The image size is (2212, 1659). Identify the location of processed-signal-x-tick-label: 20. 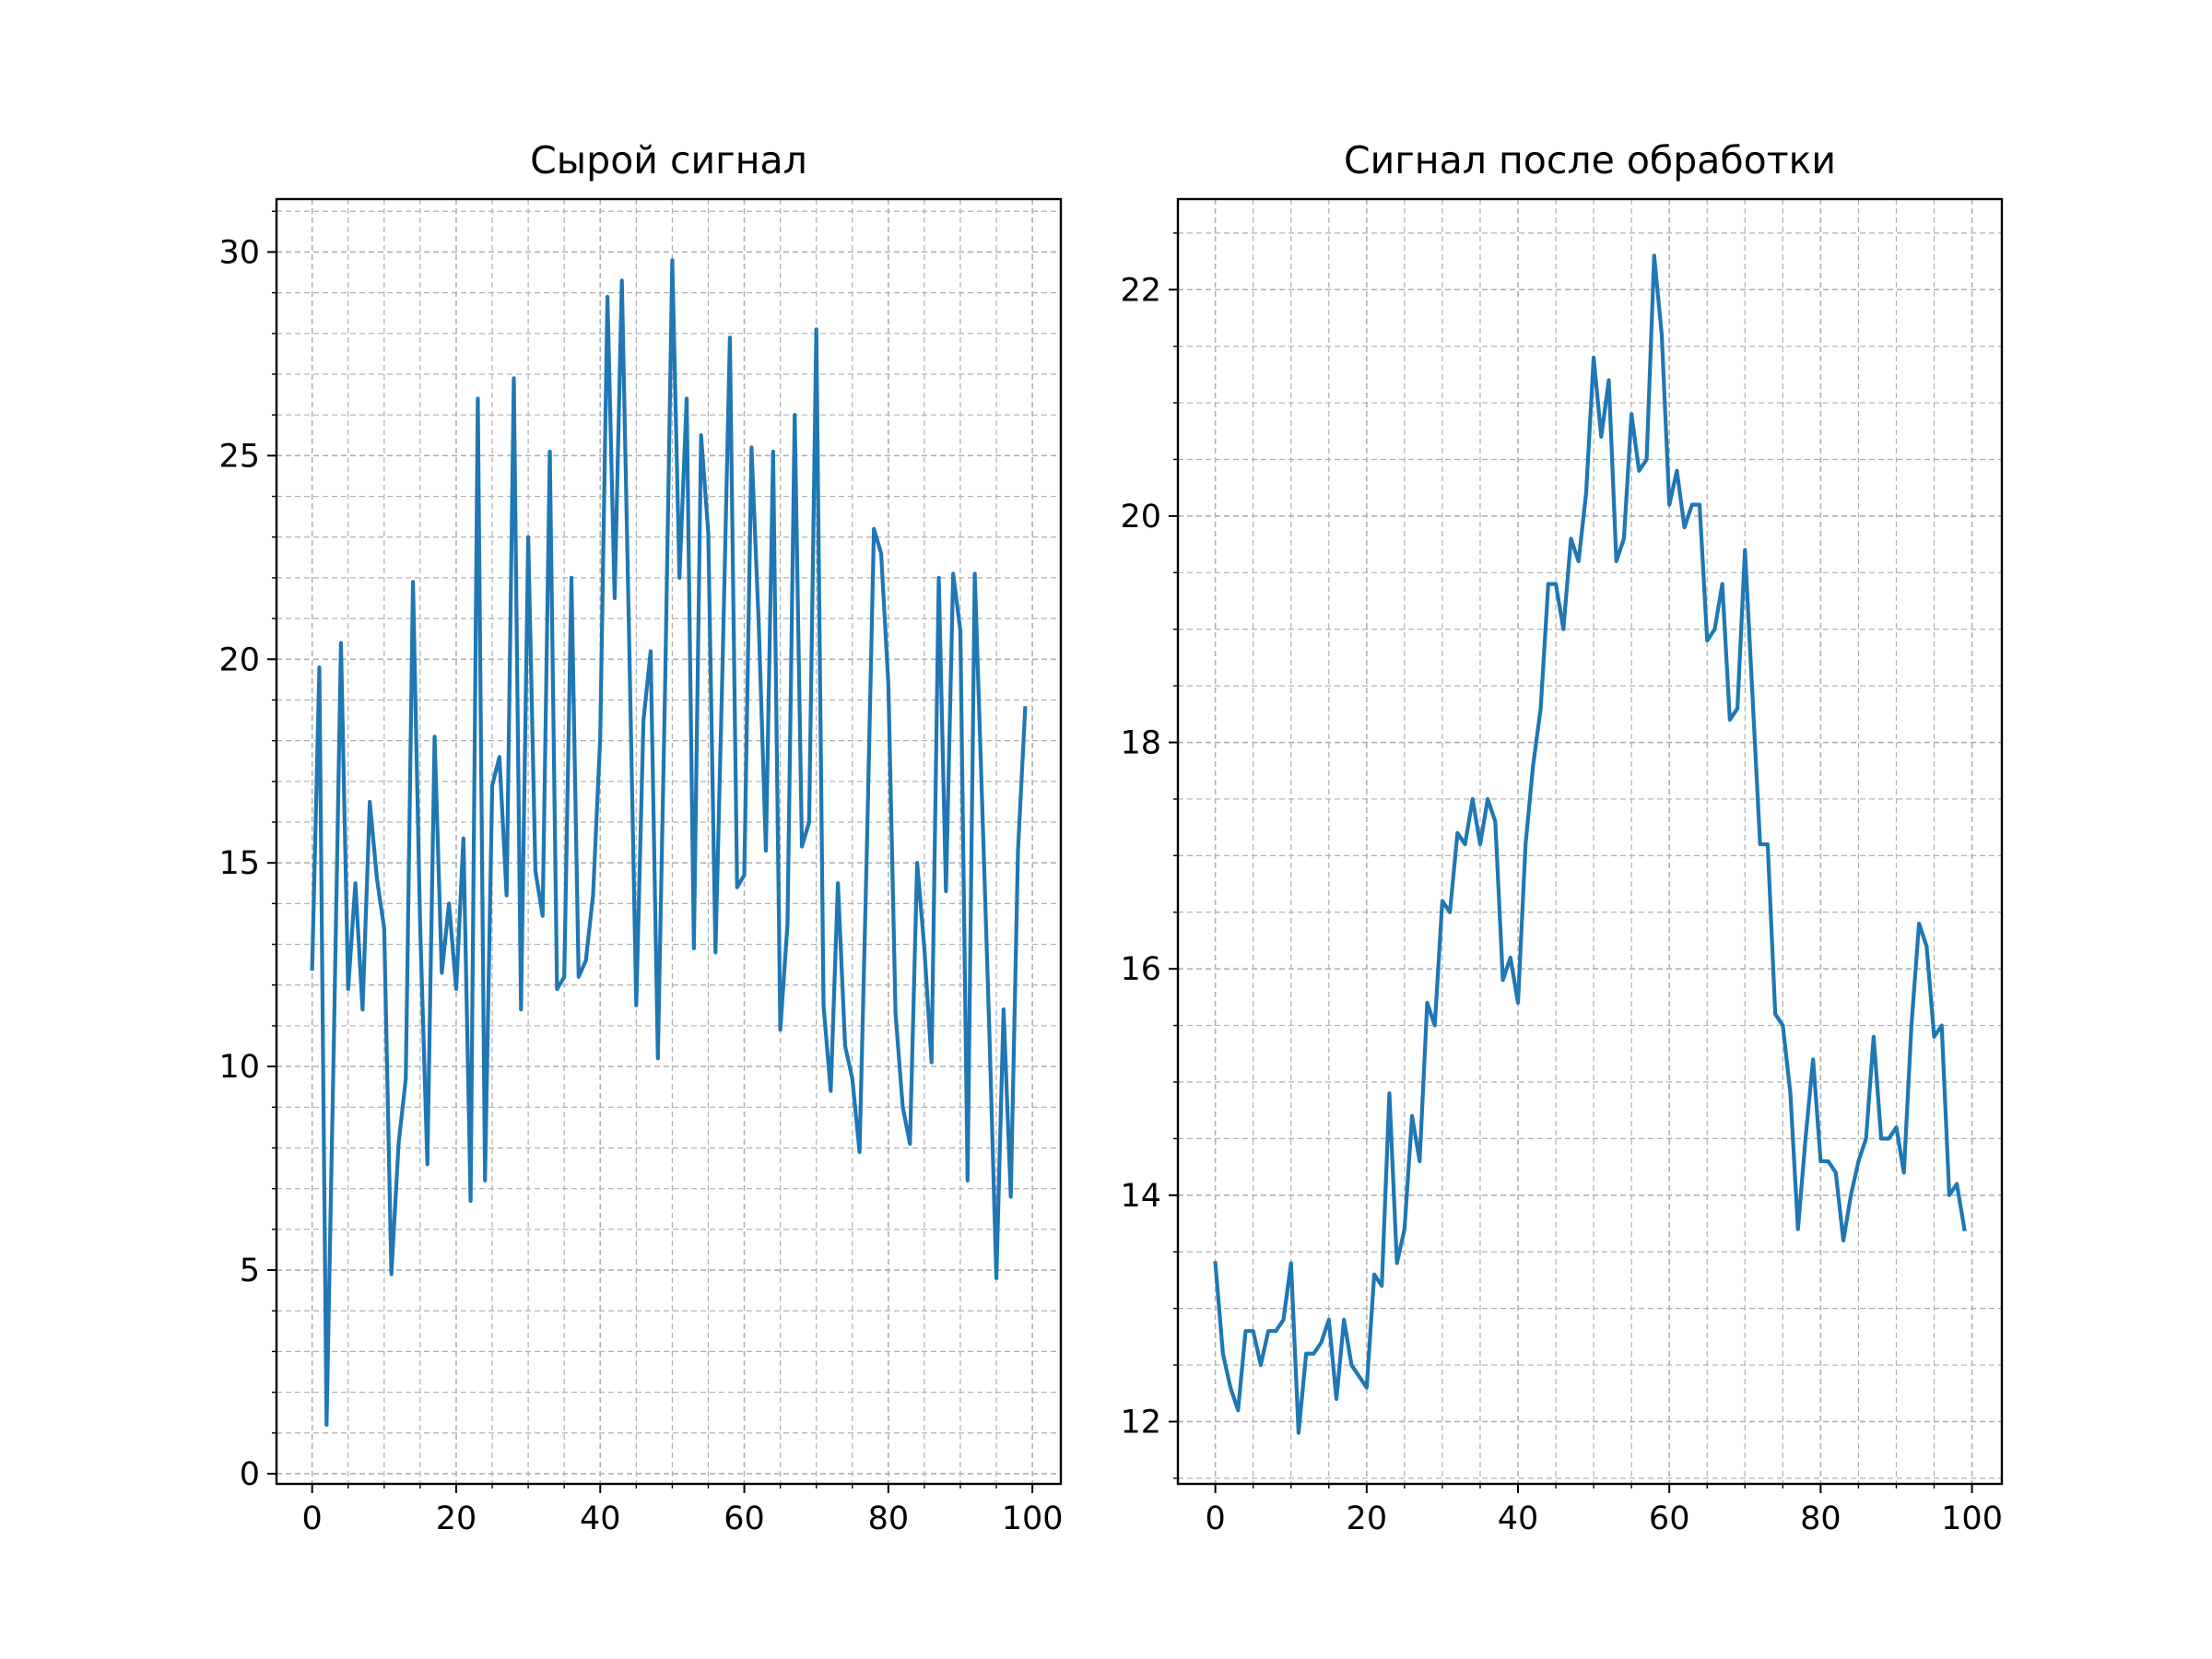
(1367, 1518).